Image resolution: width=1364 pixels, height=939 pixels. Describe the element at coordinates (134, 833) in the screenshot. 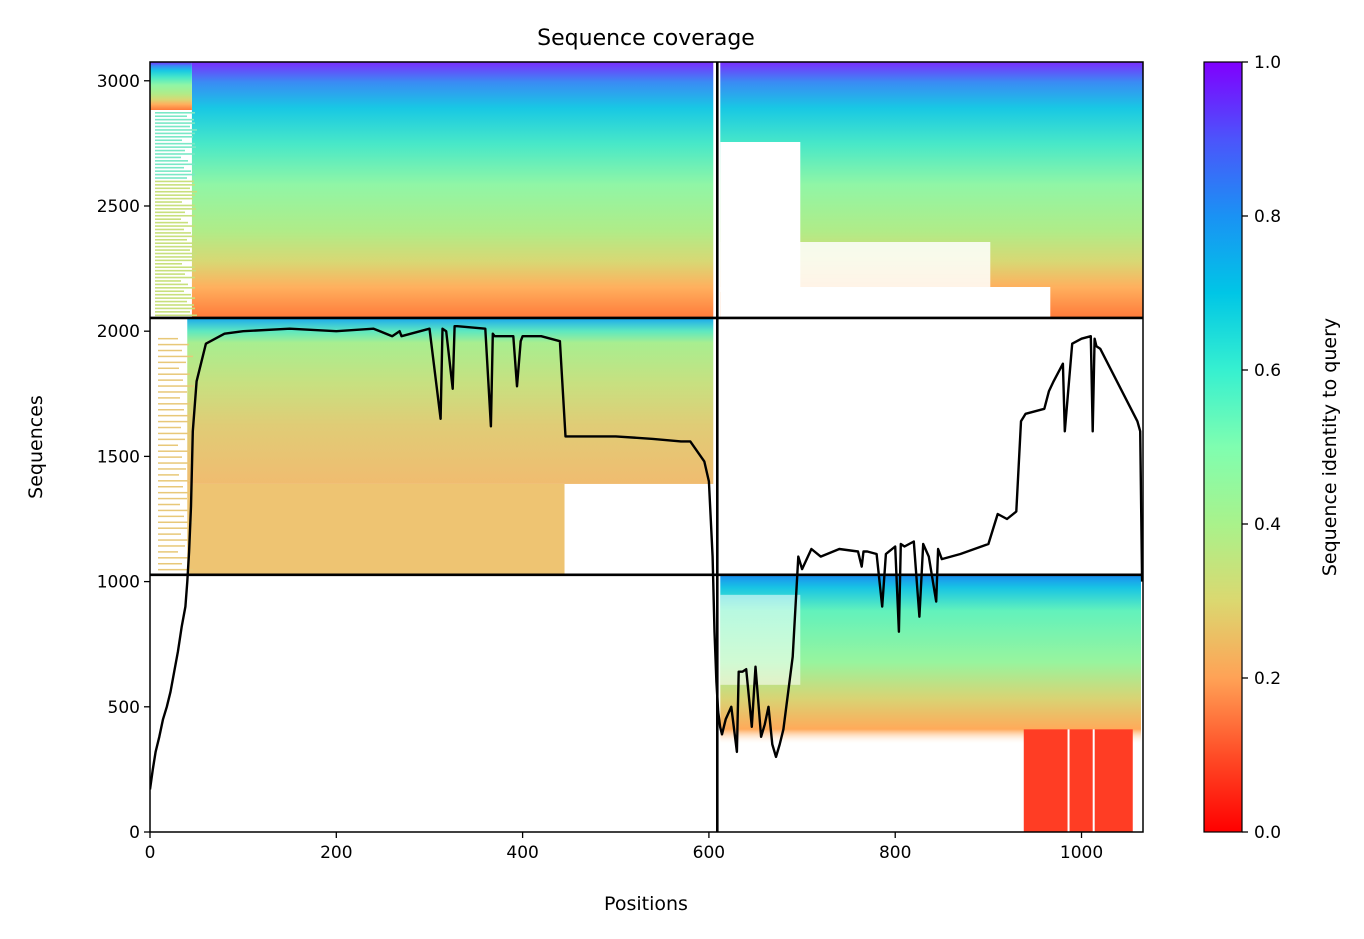

I see `y-tick-label: 0` at that location.